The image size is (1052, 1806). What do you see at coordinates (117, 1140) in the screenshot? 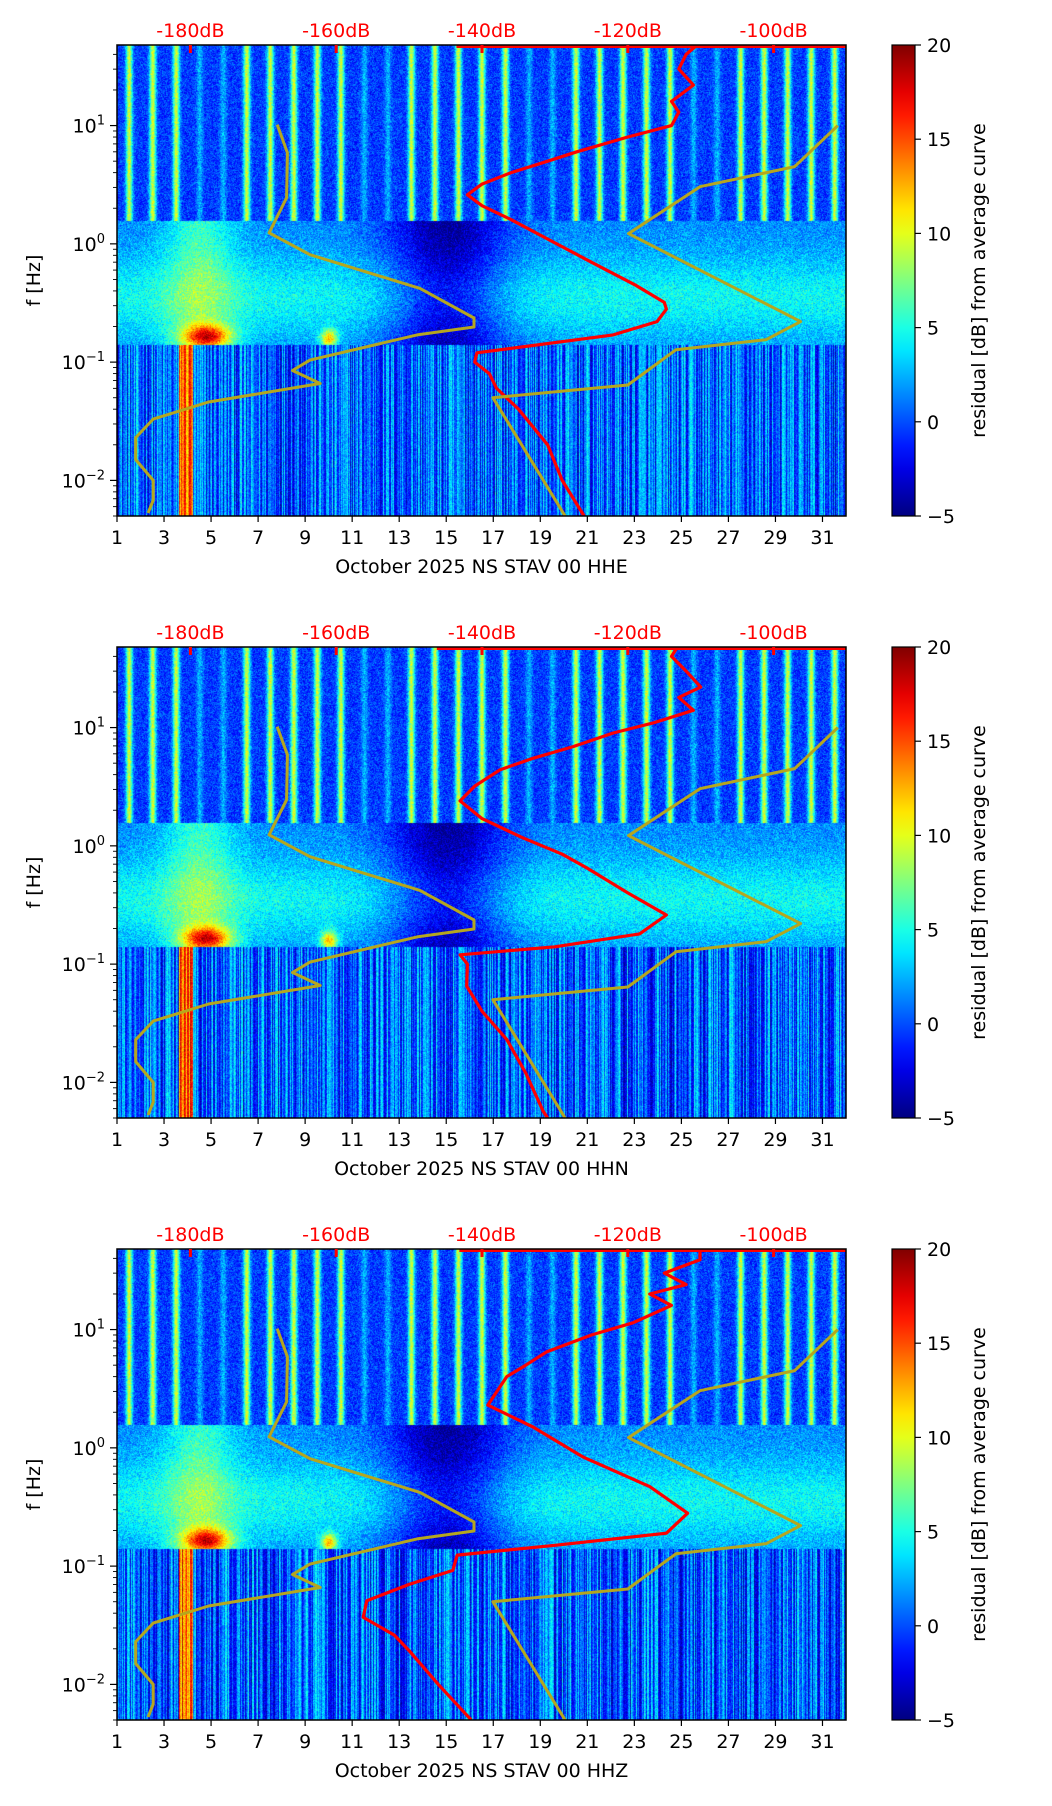
I see `x-tick-label: 1` at bounding box center [117, 1140].